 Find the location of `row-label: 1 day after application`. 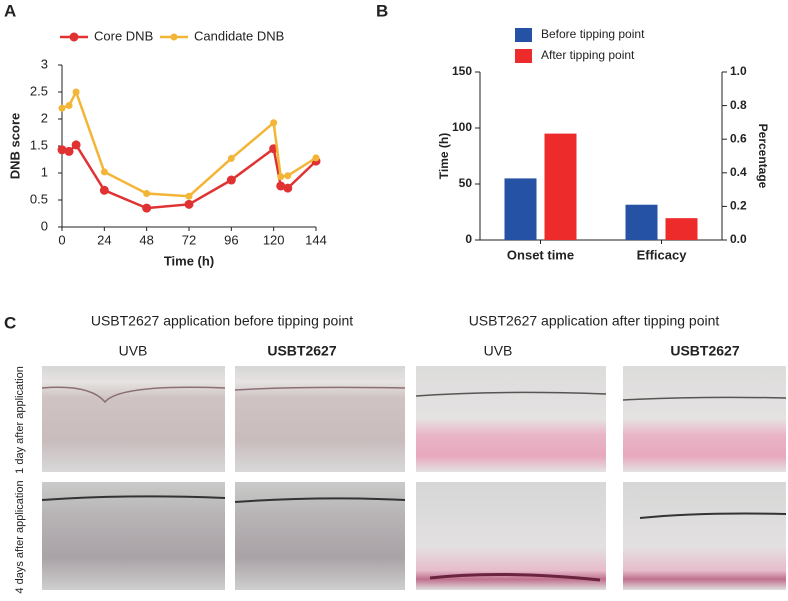

row-label: 1 day after application is located at coordinates (20, 420).